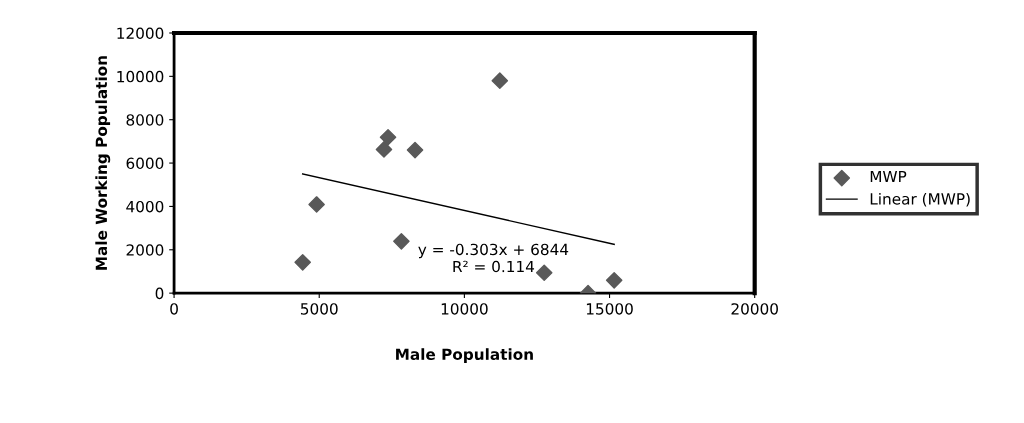 The height and width of the screenshot is (423, 1024). I want to click on y-tick-label: 0, so click(159, 293).